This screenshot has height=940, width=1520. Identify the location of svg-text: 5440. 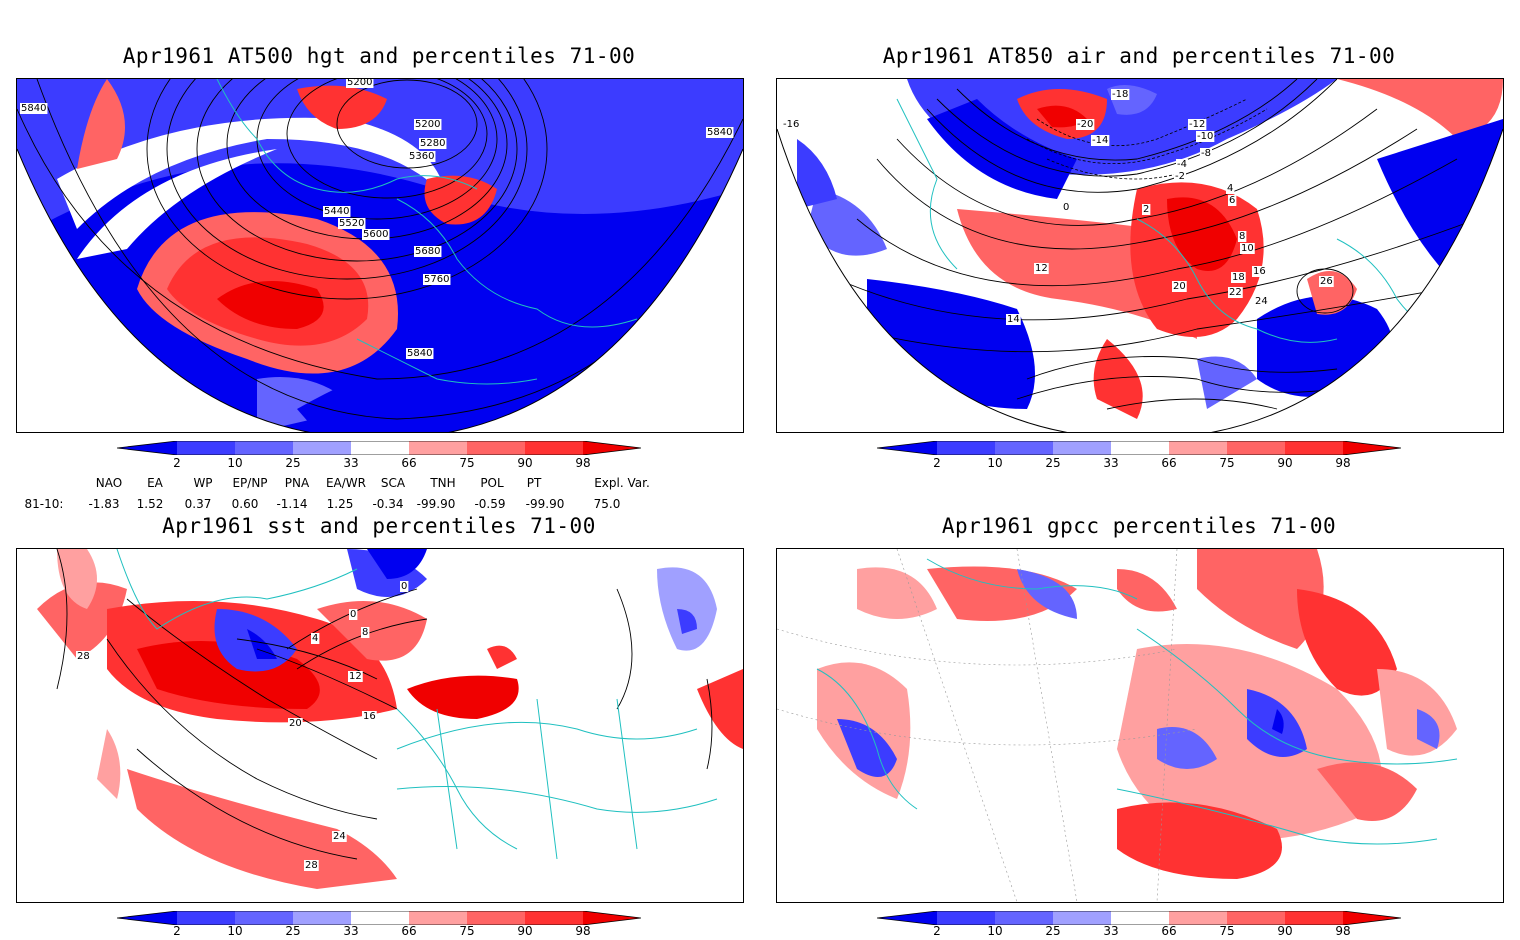
(336, 211).